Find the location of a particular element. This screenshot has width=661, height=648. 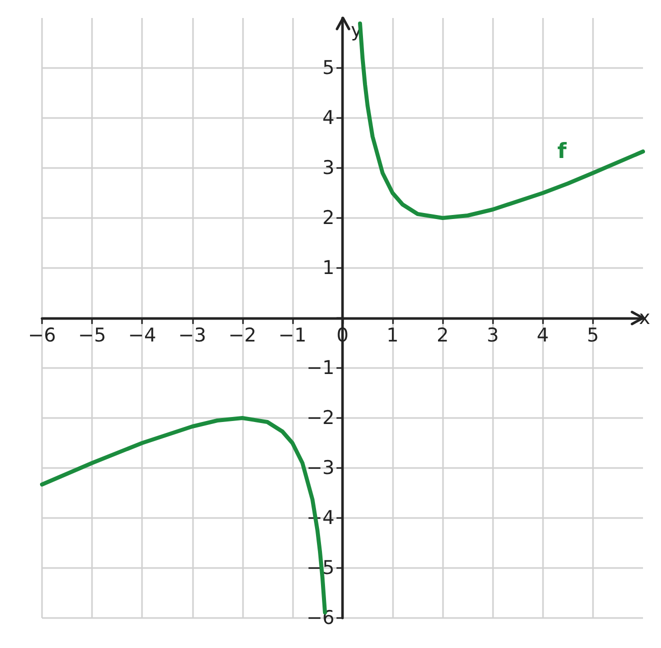

x-tick-label: 5 is located at coordinates (592, 335).